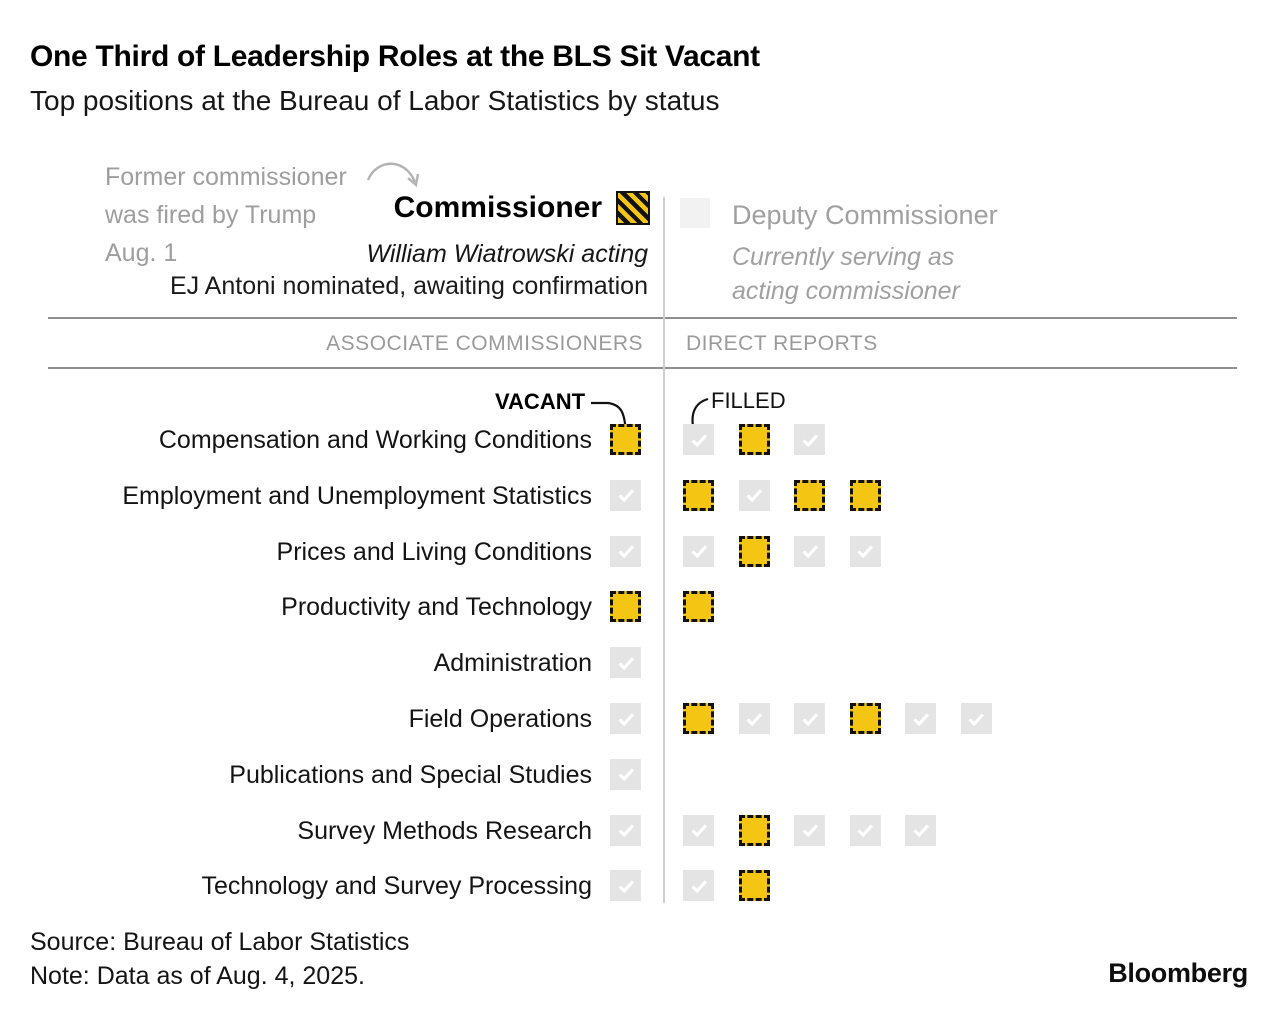 The height and width of the screenshot is (1018, 1285). Describe the element at coordinates (226, 177) in the screenshot. I see `annotation-line: Former commissioner` at that location.